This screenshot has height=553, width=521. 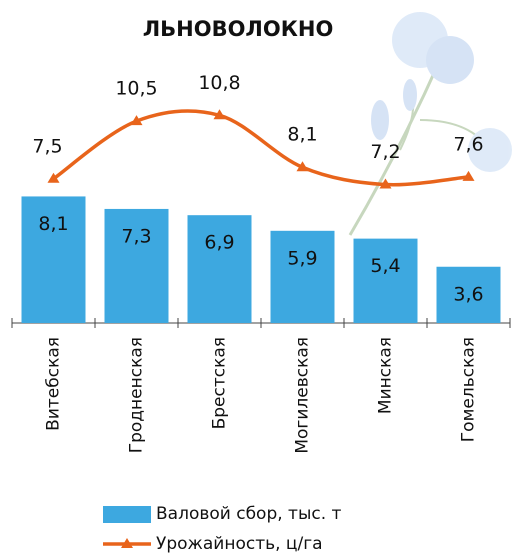 I want to click on line-value-label: 8,1, so click(x=302, y=135).